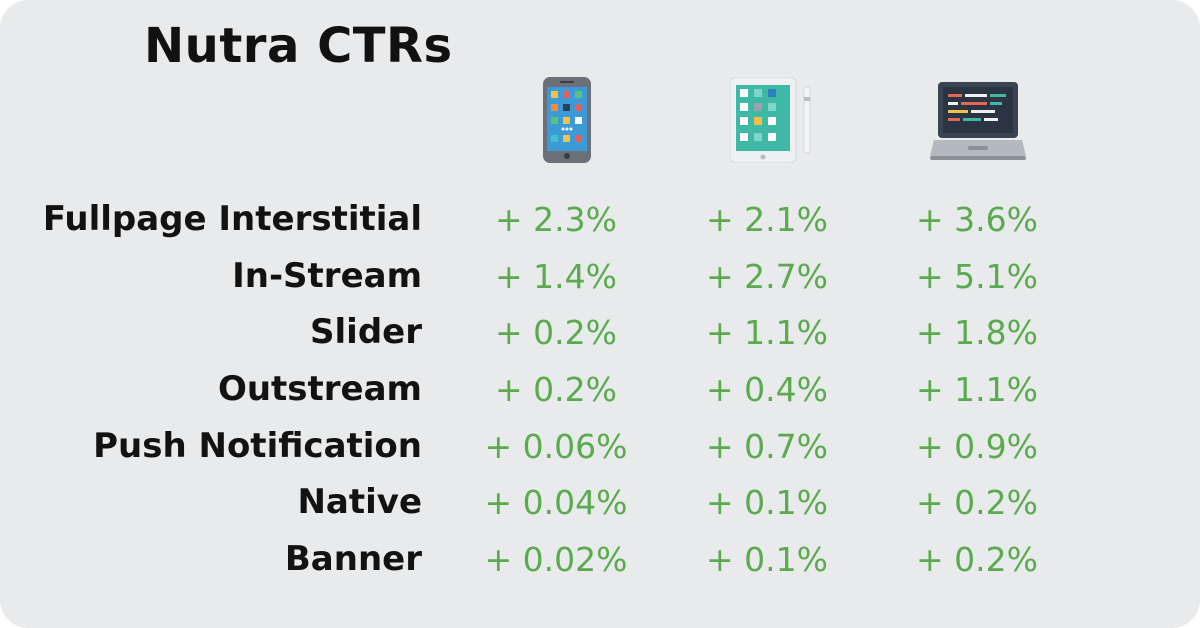  What do you see at coordinates (977, 219) in the screenshot?
I see `ctr-value-cell: + 3.6%` at bounding box center [977, 219].